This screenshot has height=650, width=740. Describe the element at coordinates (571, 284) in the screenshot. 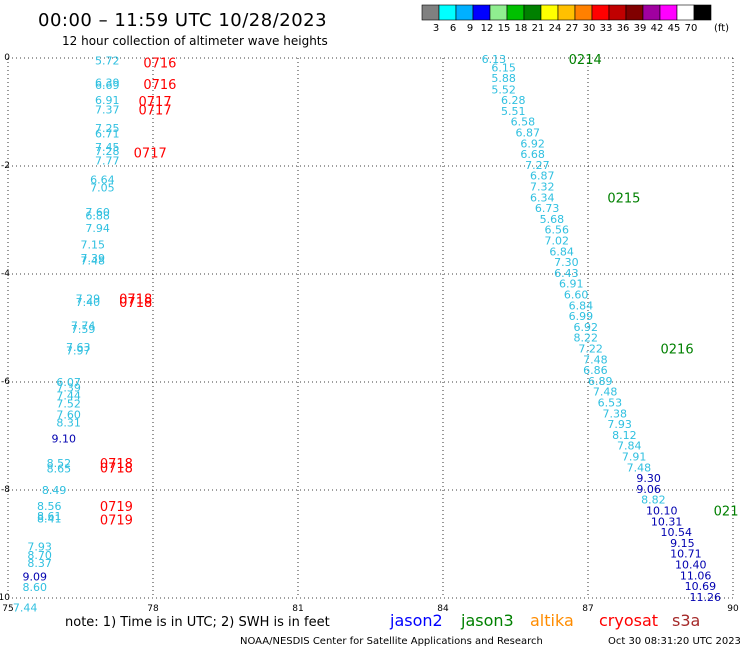

I see `jason3-value: 6.91` at that location.